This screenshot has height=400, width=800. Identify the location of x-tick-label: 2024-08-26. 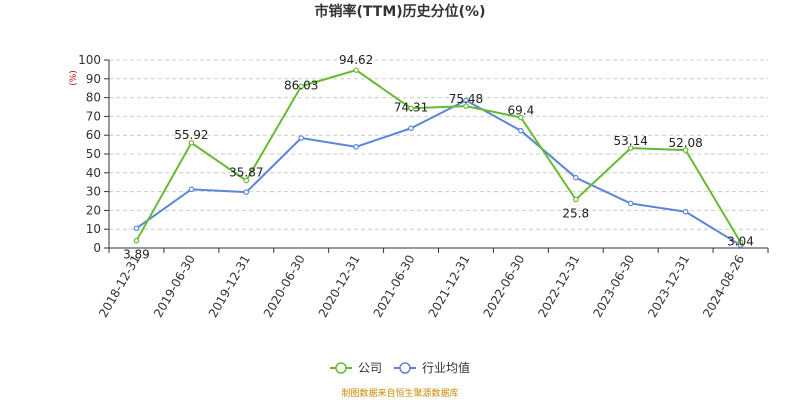
(723, 286).